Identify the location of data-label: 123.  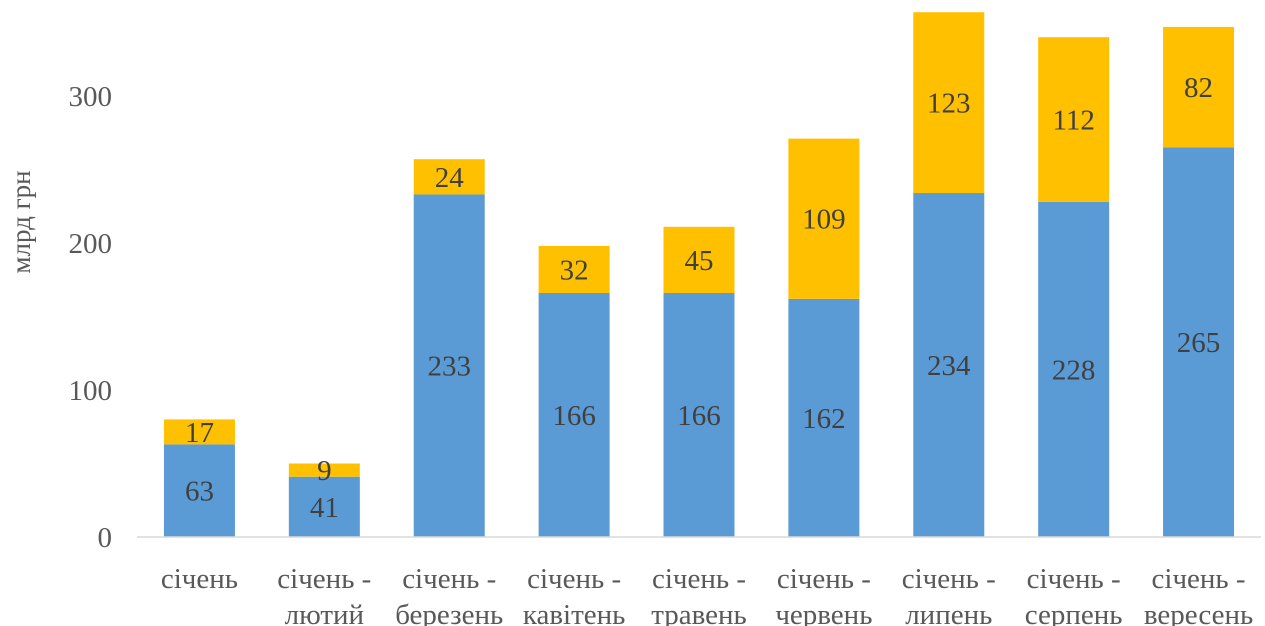
(949, 104).